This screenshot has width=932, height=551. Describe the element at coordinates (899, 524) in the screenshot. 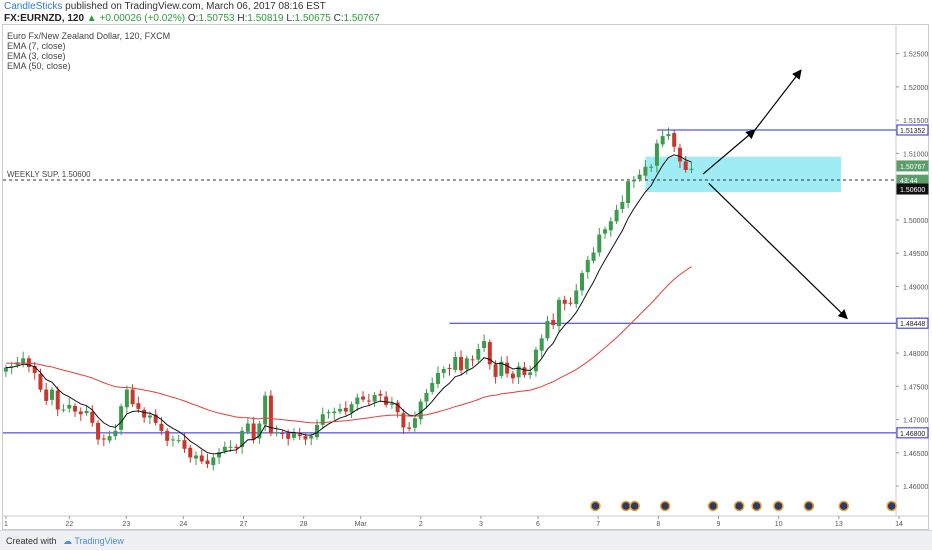

I see `x-tick-label: 14` at that location.